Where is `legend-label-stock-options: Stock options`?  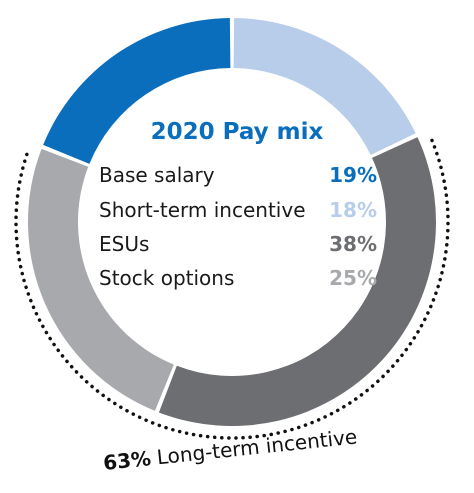
legend-label-stock-options: Stock options is located at coordinates (166, 278).